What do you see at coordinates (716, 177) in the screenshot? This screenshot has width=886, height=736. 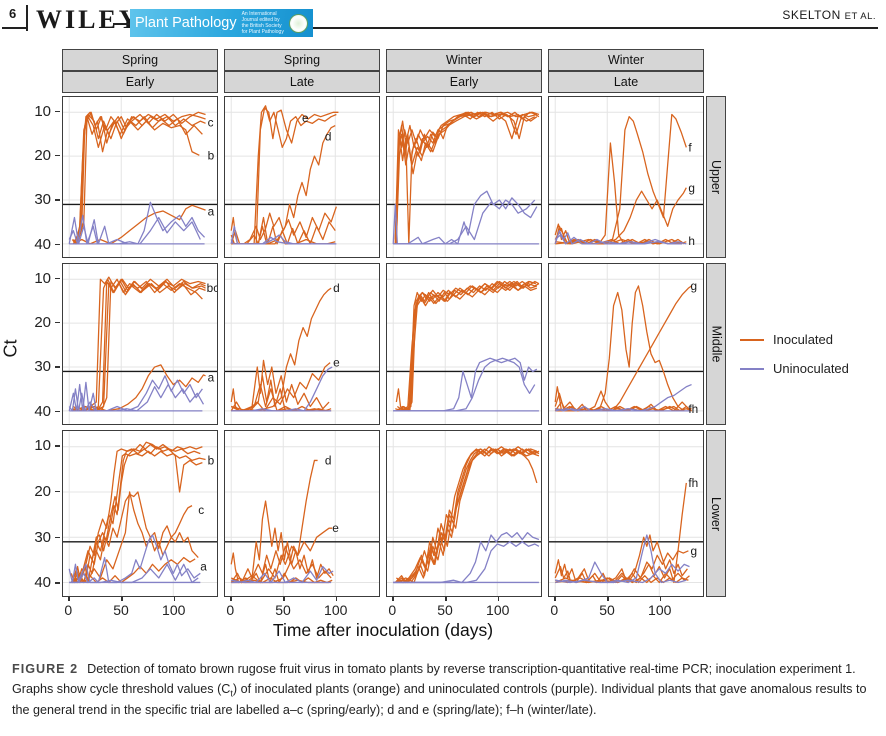 I see `facet-row-strip: Upper` at bounding box center [716, 177].